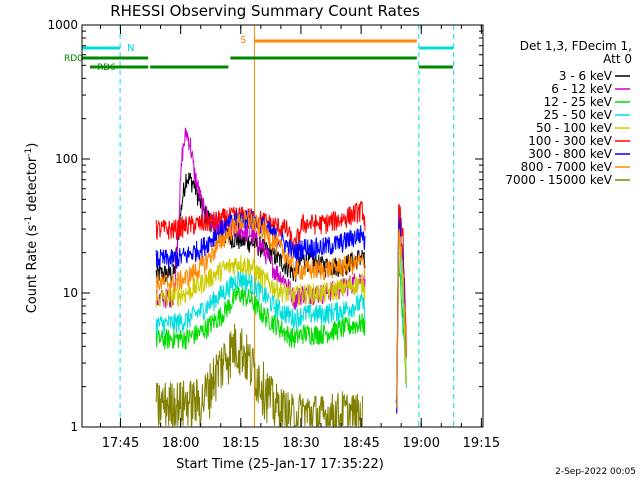 This screenshot has height=484, width=640. I want to click on y-axis-label-sup2: -1, so click(29, 152).